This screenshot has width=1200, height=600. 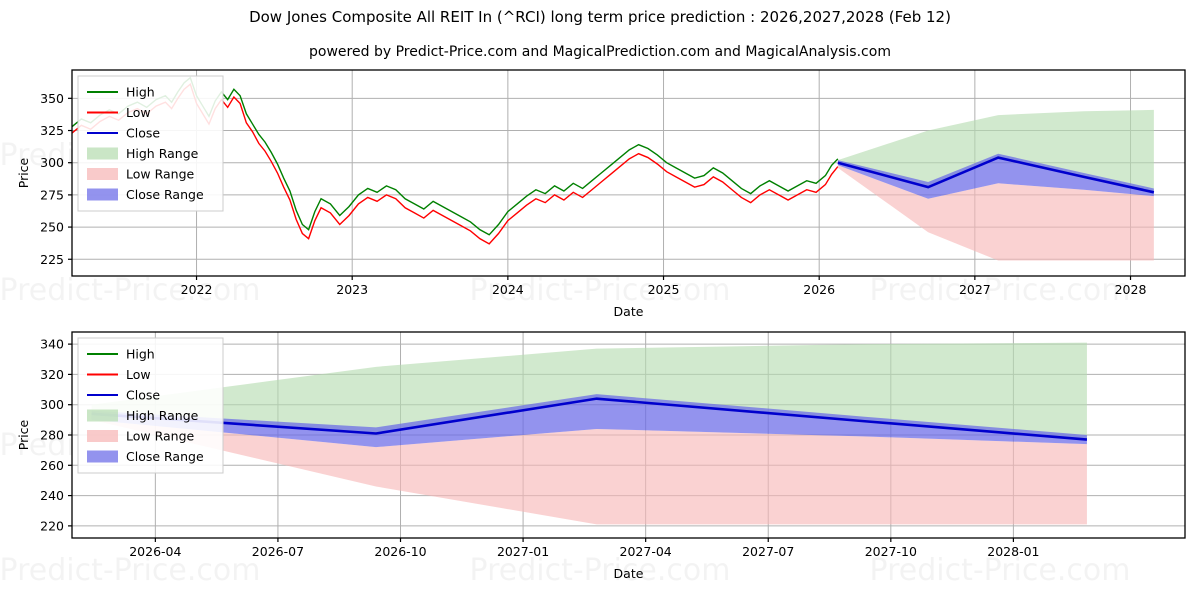 I want to click on y-tick-label: 350, so click(x=52, y=98).